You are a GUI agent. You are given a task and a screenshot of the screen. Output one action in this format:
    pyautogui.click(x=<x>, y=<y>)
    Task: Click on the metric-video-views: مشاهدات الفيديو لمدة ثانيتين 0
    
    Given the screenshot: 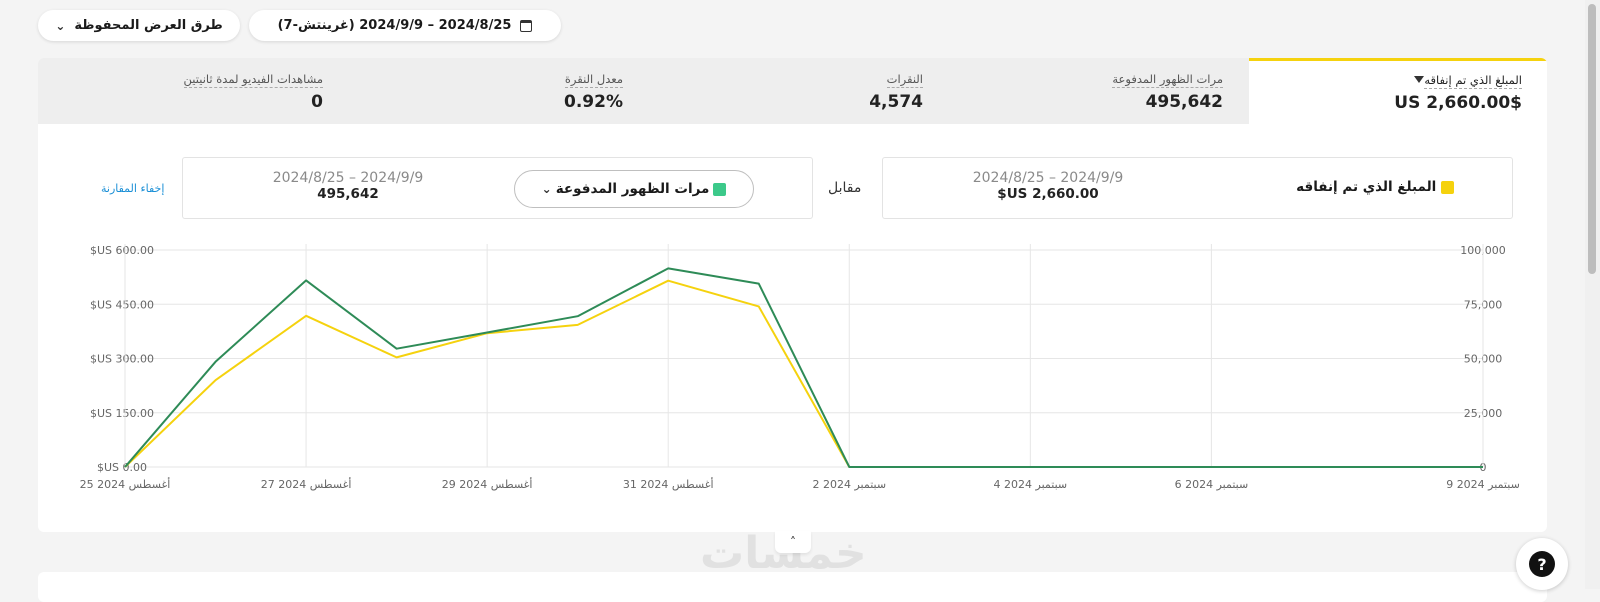 What is the action you would take?
    pyautogui.click(x=193, y=91)
    